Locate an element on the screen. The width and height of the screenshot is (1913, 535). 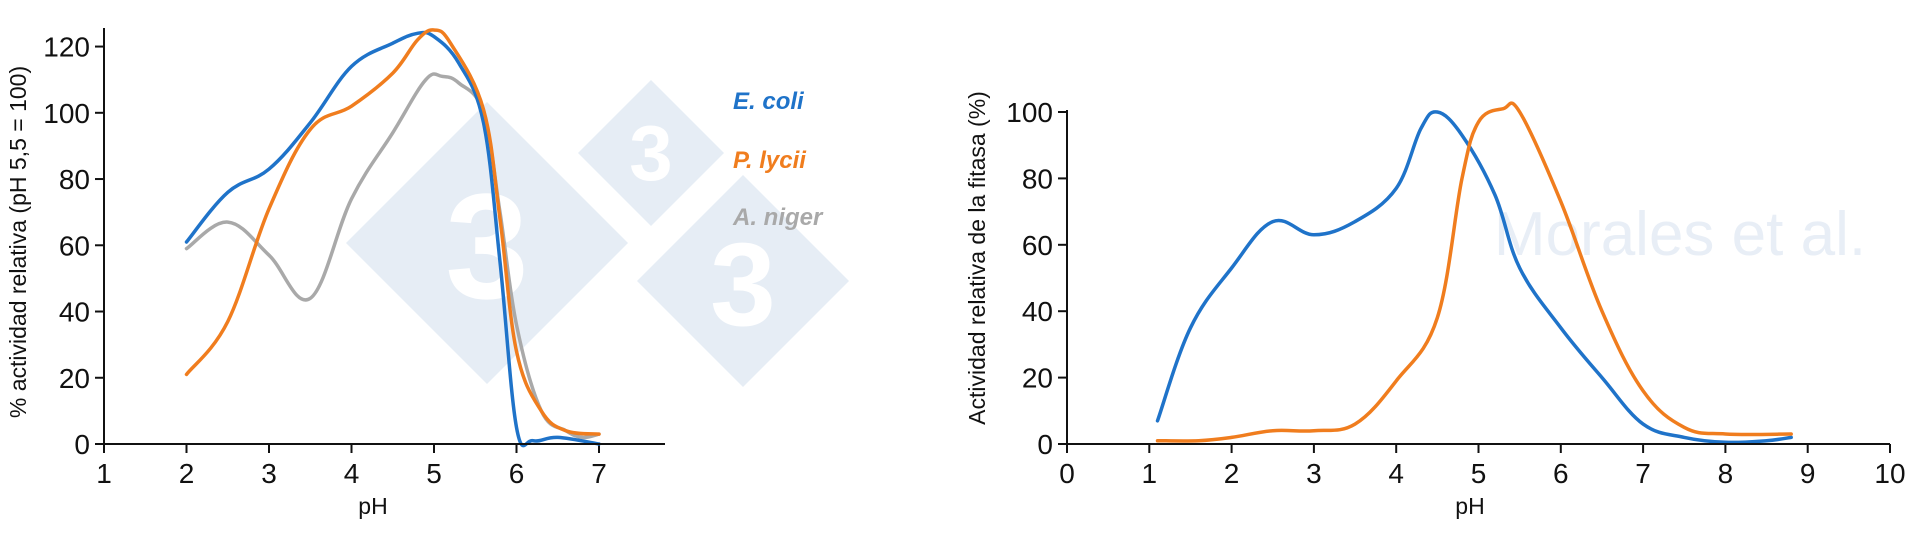
x-tick-label: 9 is located at coordinates (1808, 473).